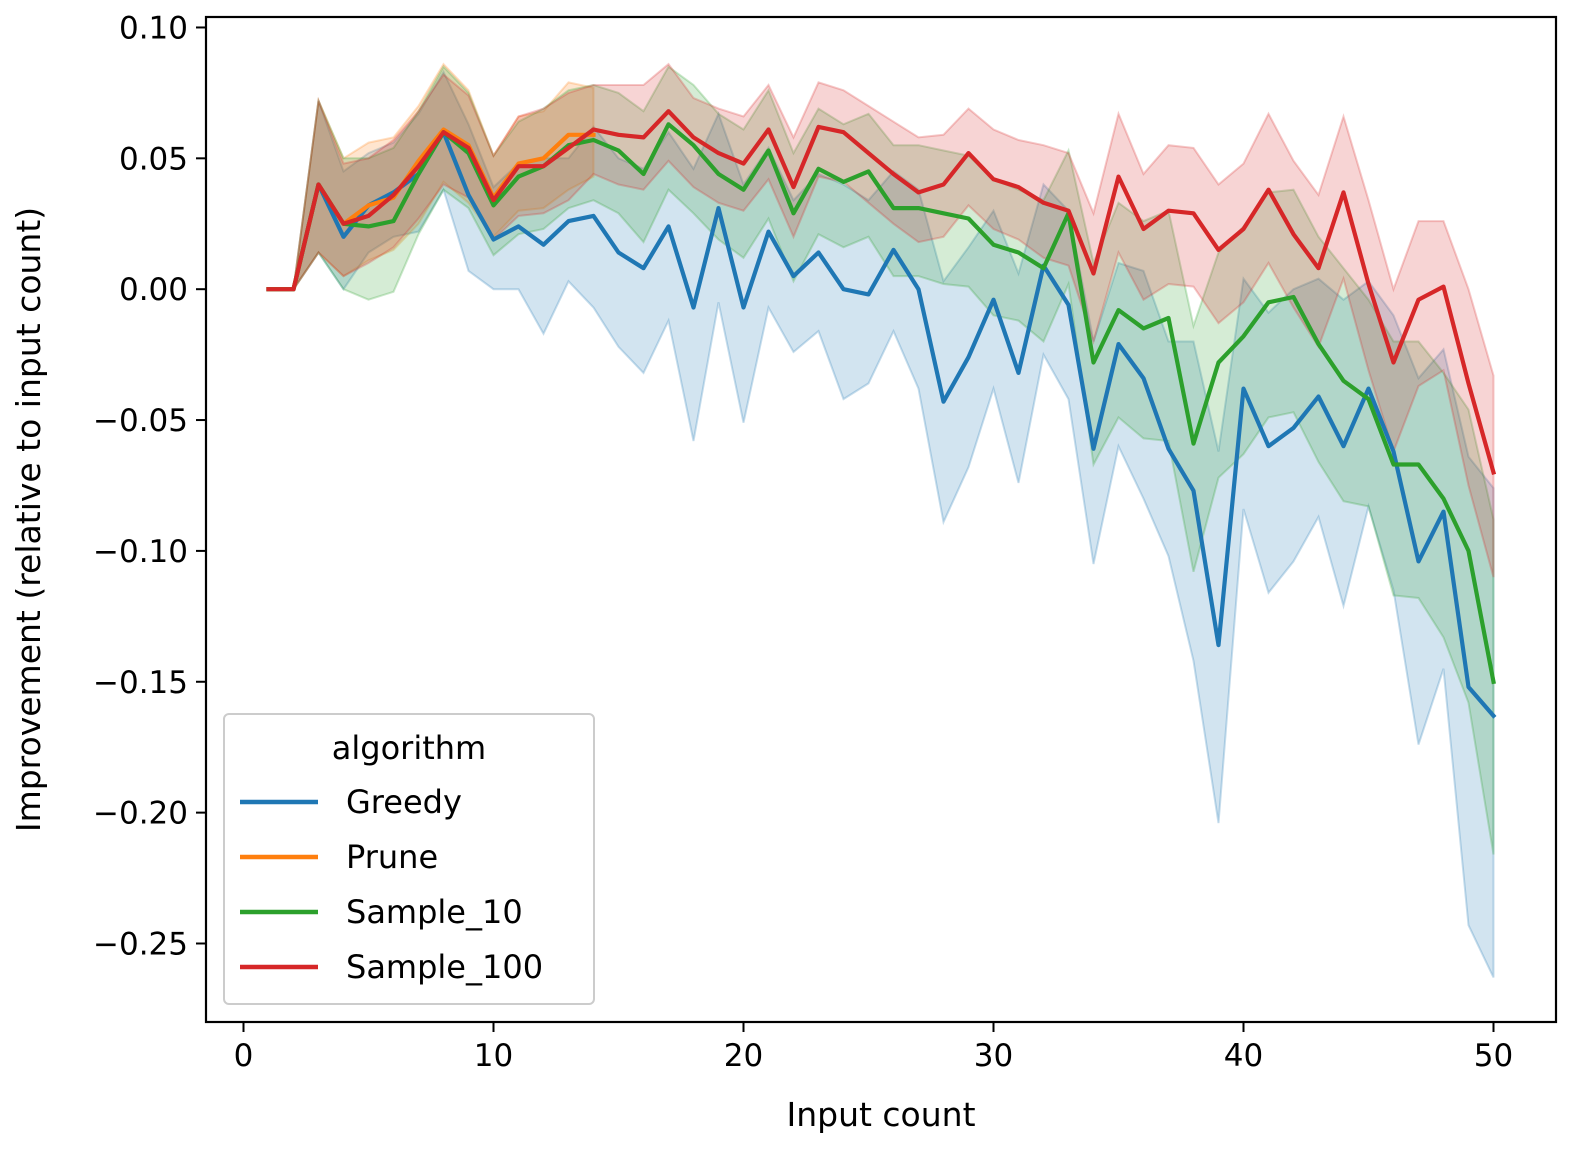 This screenshot has height=1160, width=1587. Describe the element at coordinates (1243, 1056) in the screenshot. I see `x-tick-label: 40` at that location.